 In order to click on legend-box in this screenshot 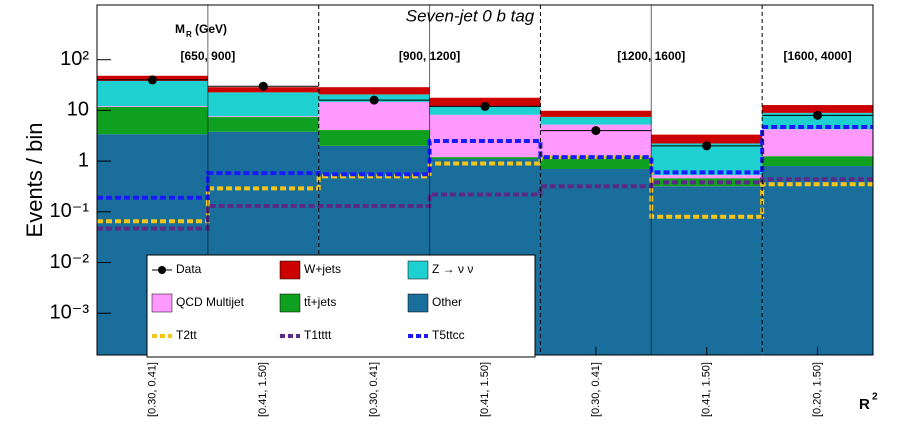, I will do `click(341, 306)`.